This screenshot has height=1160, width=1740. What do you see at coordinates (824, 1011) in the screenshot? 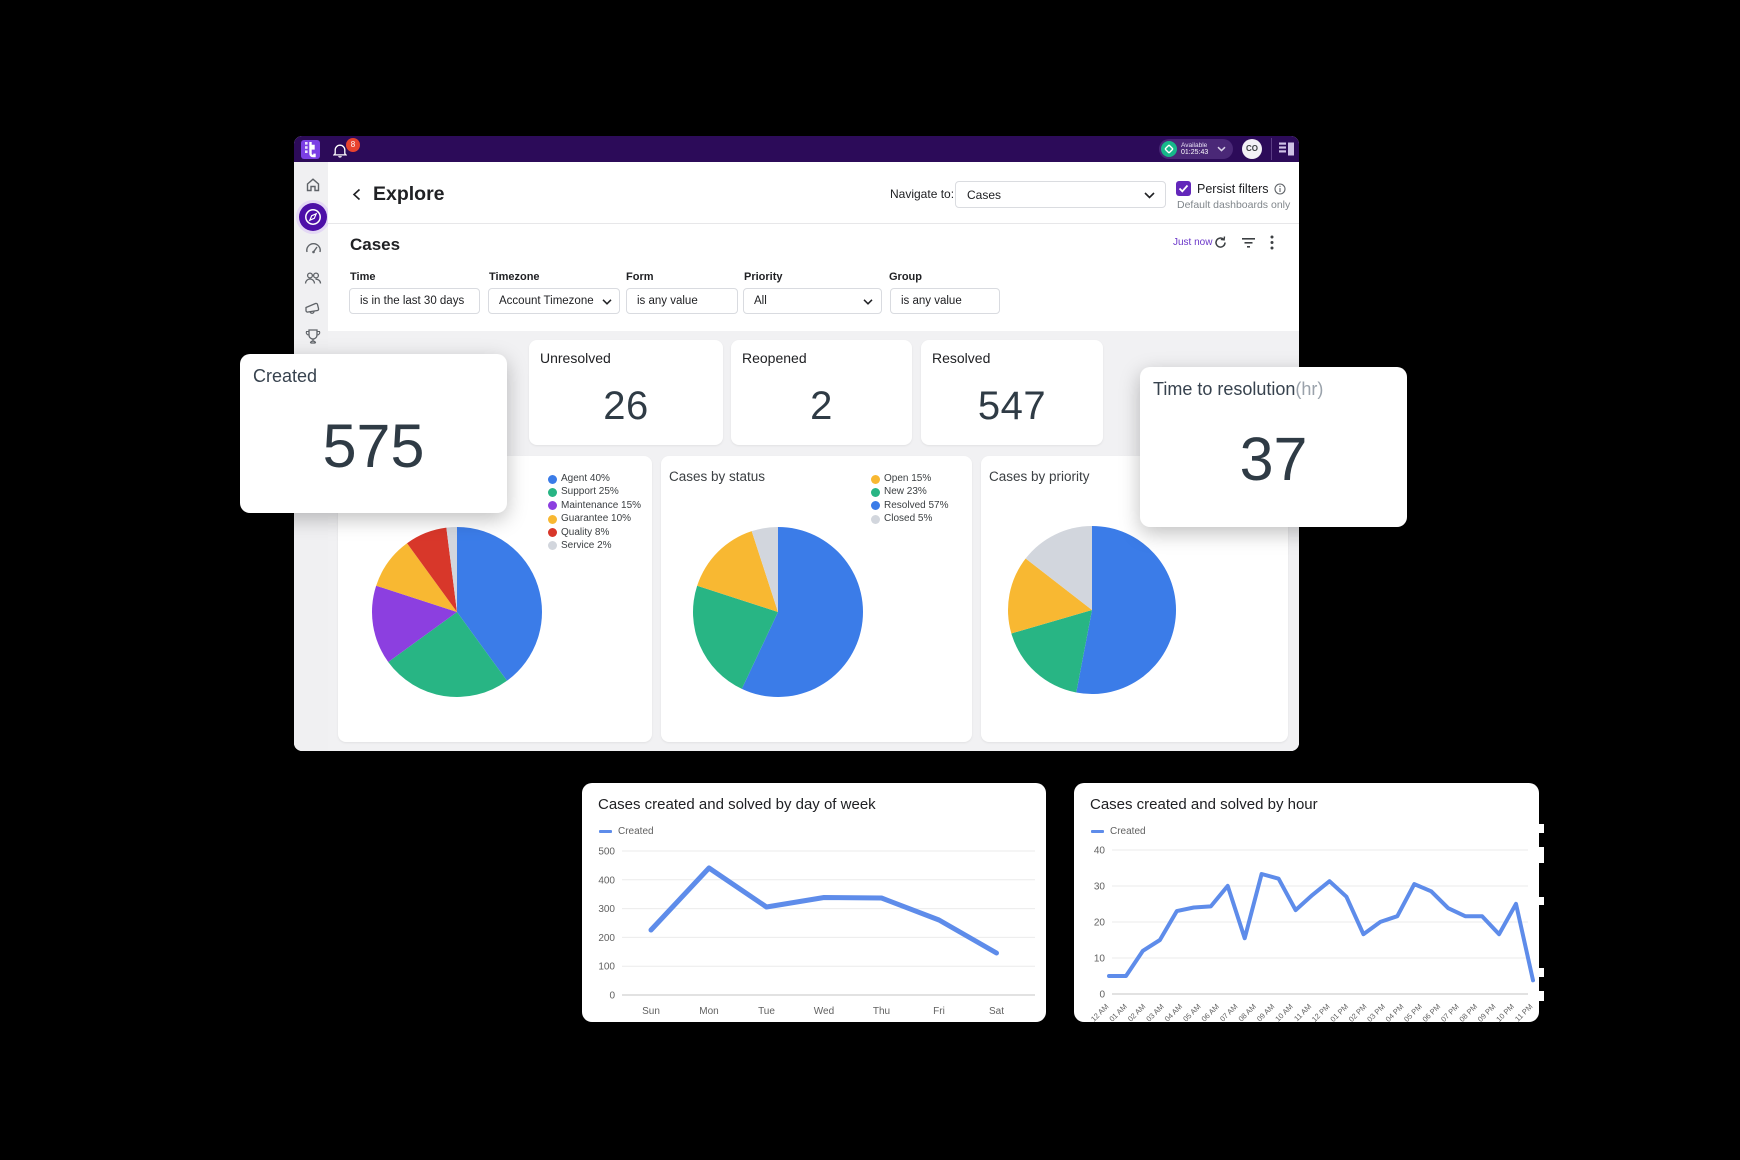
I see `svg-text: Wed` at bounding box center [824, 1011].